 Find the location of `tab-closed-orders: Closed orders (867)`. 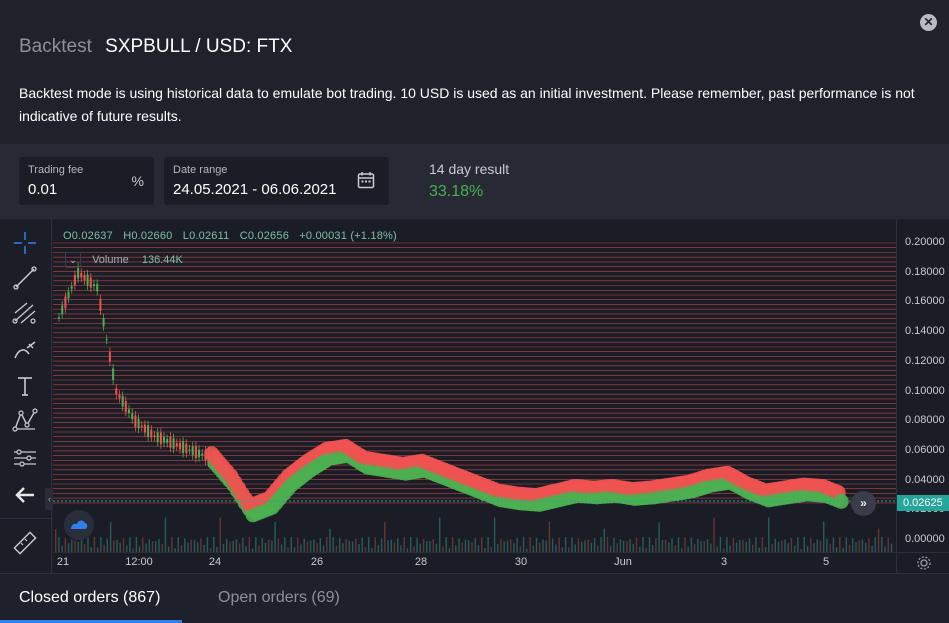

tab-closed-orders: Closed orders (867) is located at coordinates (90, 597).